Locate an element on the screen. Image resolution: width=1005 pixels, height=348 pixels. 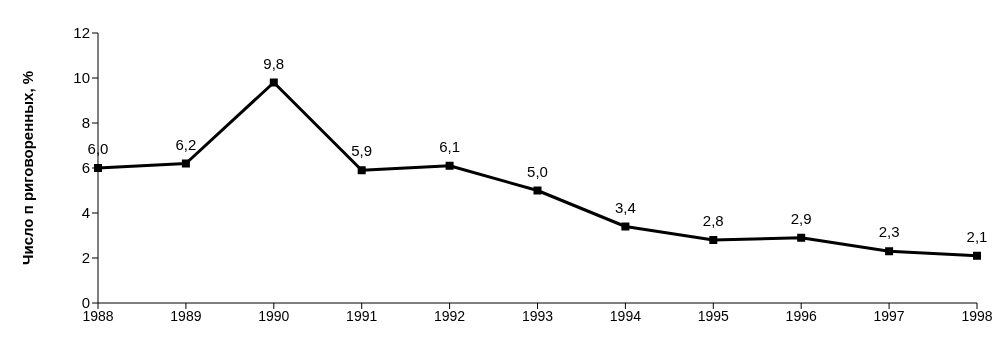
x-tick-label: 1998 is located at coordinates (977, 315).